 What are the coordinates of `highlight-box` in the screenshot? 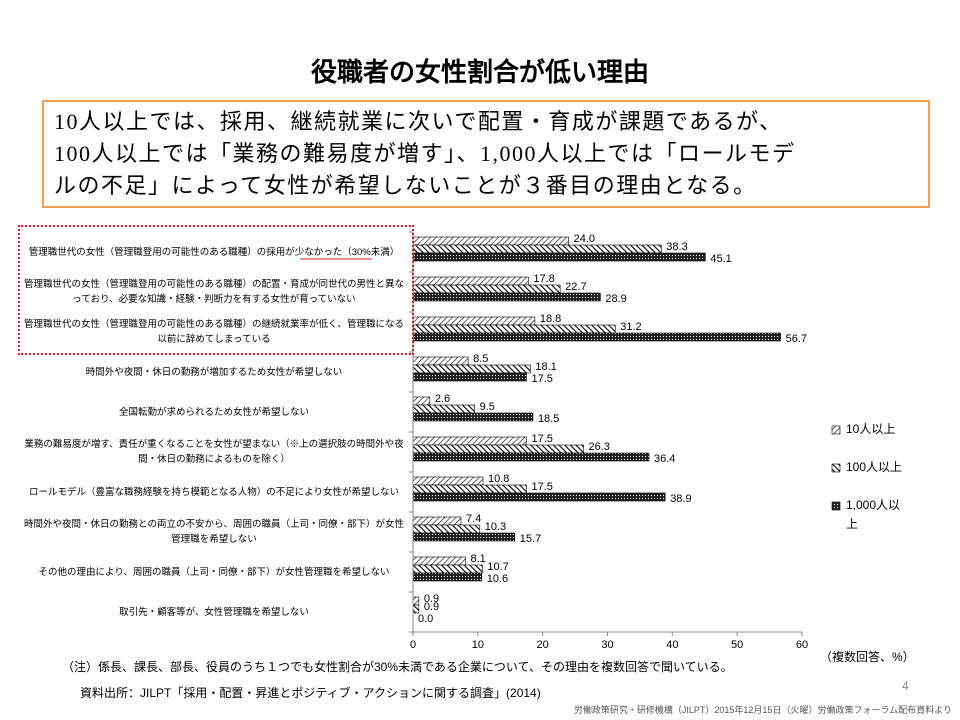 It's located at (216, 290).